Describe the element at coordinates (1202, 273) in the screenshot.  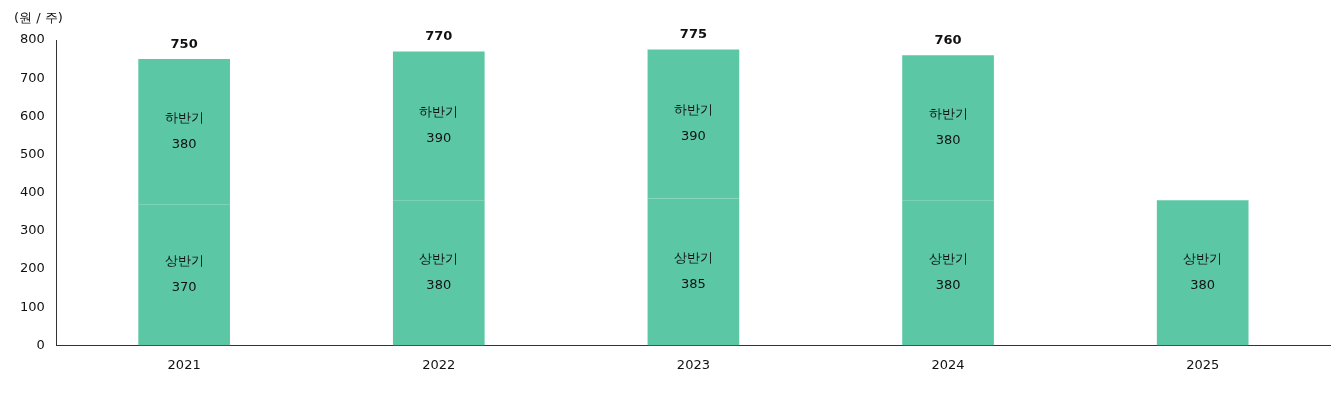
I see `bar` at that location.